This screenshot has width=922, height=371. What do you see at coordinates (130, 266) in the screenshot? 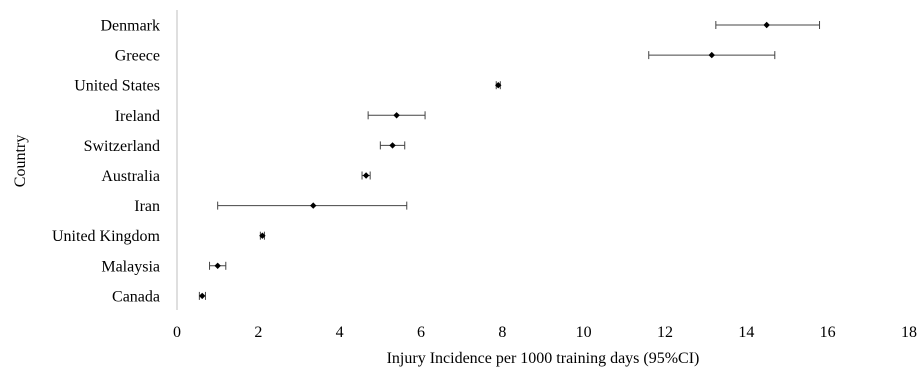
I see `country-label: Malaysia` at bounding box center [130, 266].